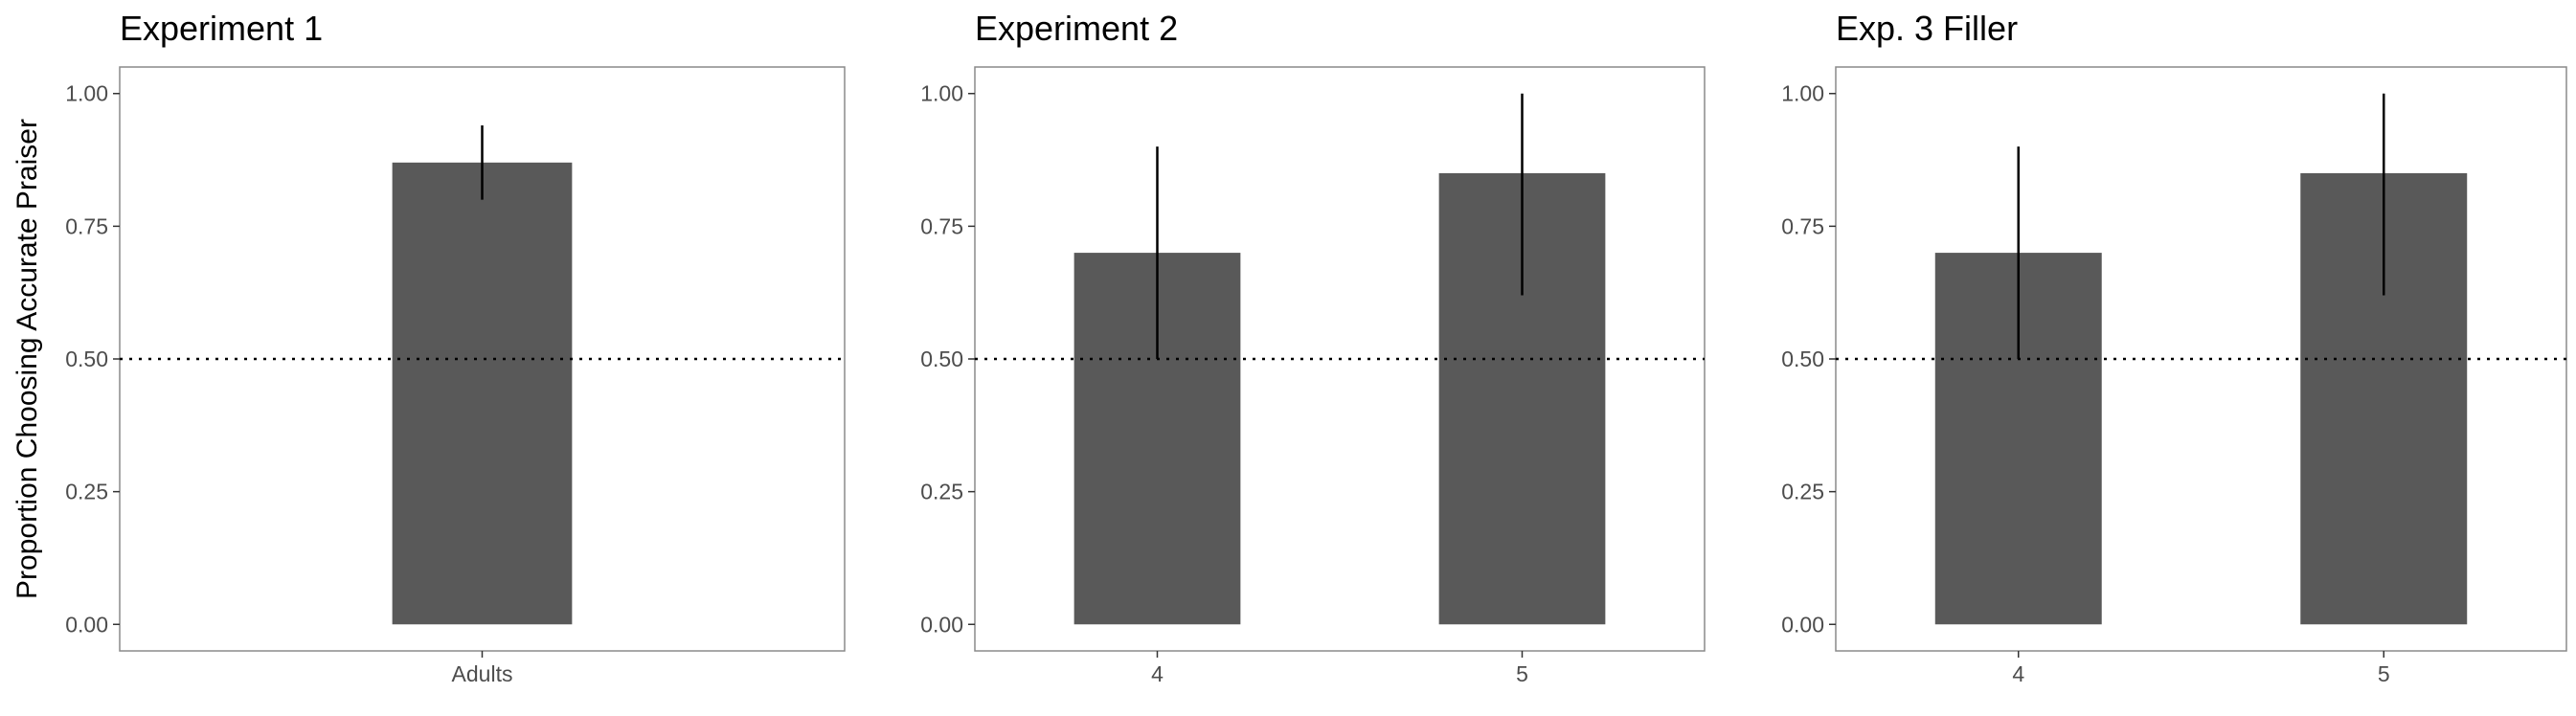  Describe the element at coordinates (1927, 28) in the screenshot. I see `panel-title: Exp. 3 Filler` at that location.